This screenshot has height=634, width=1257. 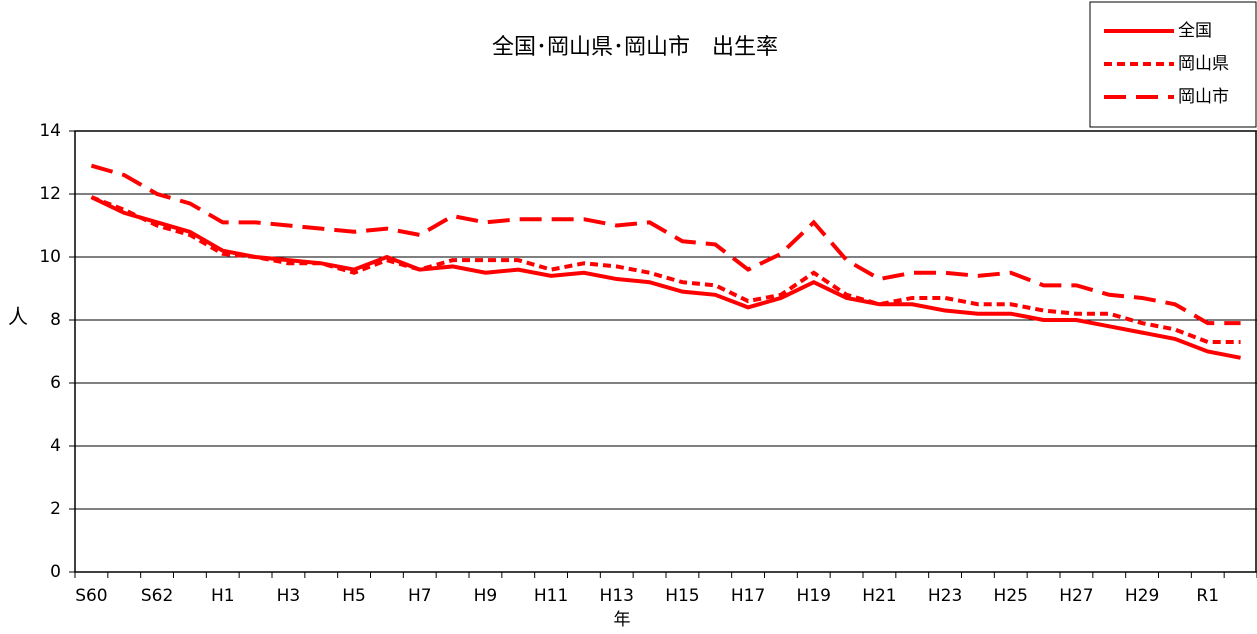 What do you see at coordinates (635, 47) in the screenshot?
I see `chart-title: 全国･岡山県･岡山市 出生率` at bounding box center [635, 47].